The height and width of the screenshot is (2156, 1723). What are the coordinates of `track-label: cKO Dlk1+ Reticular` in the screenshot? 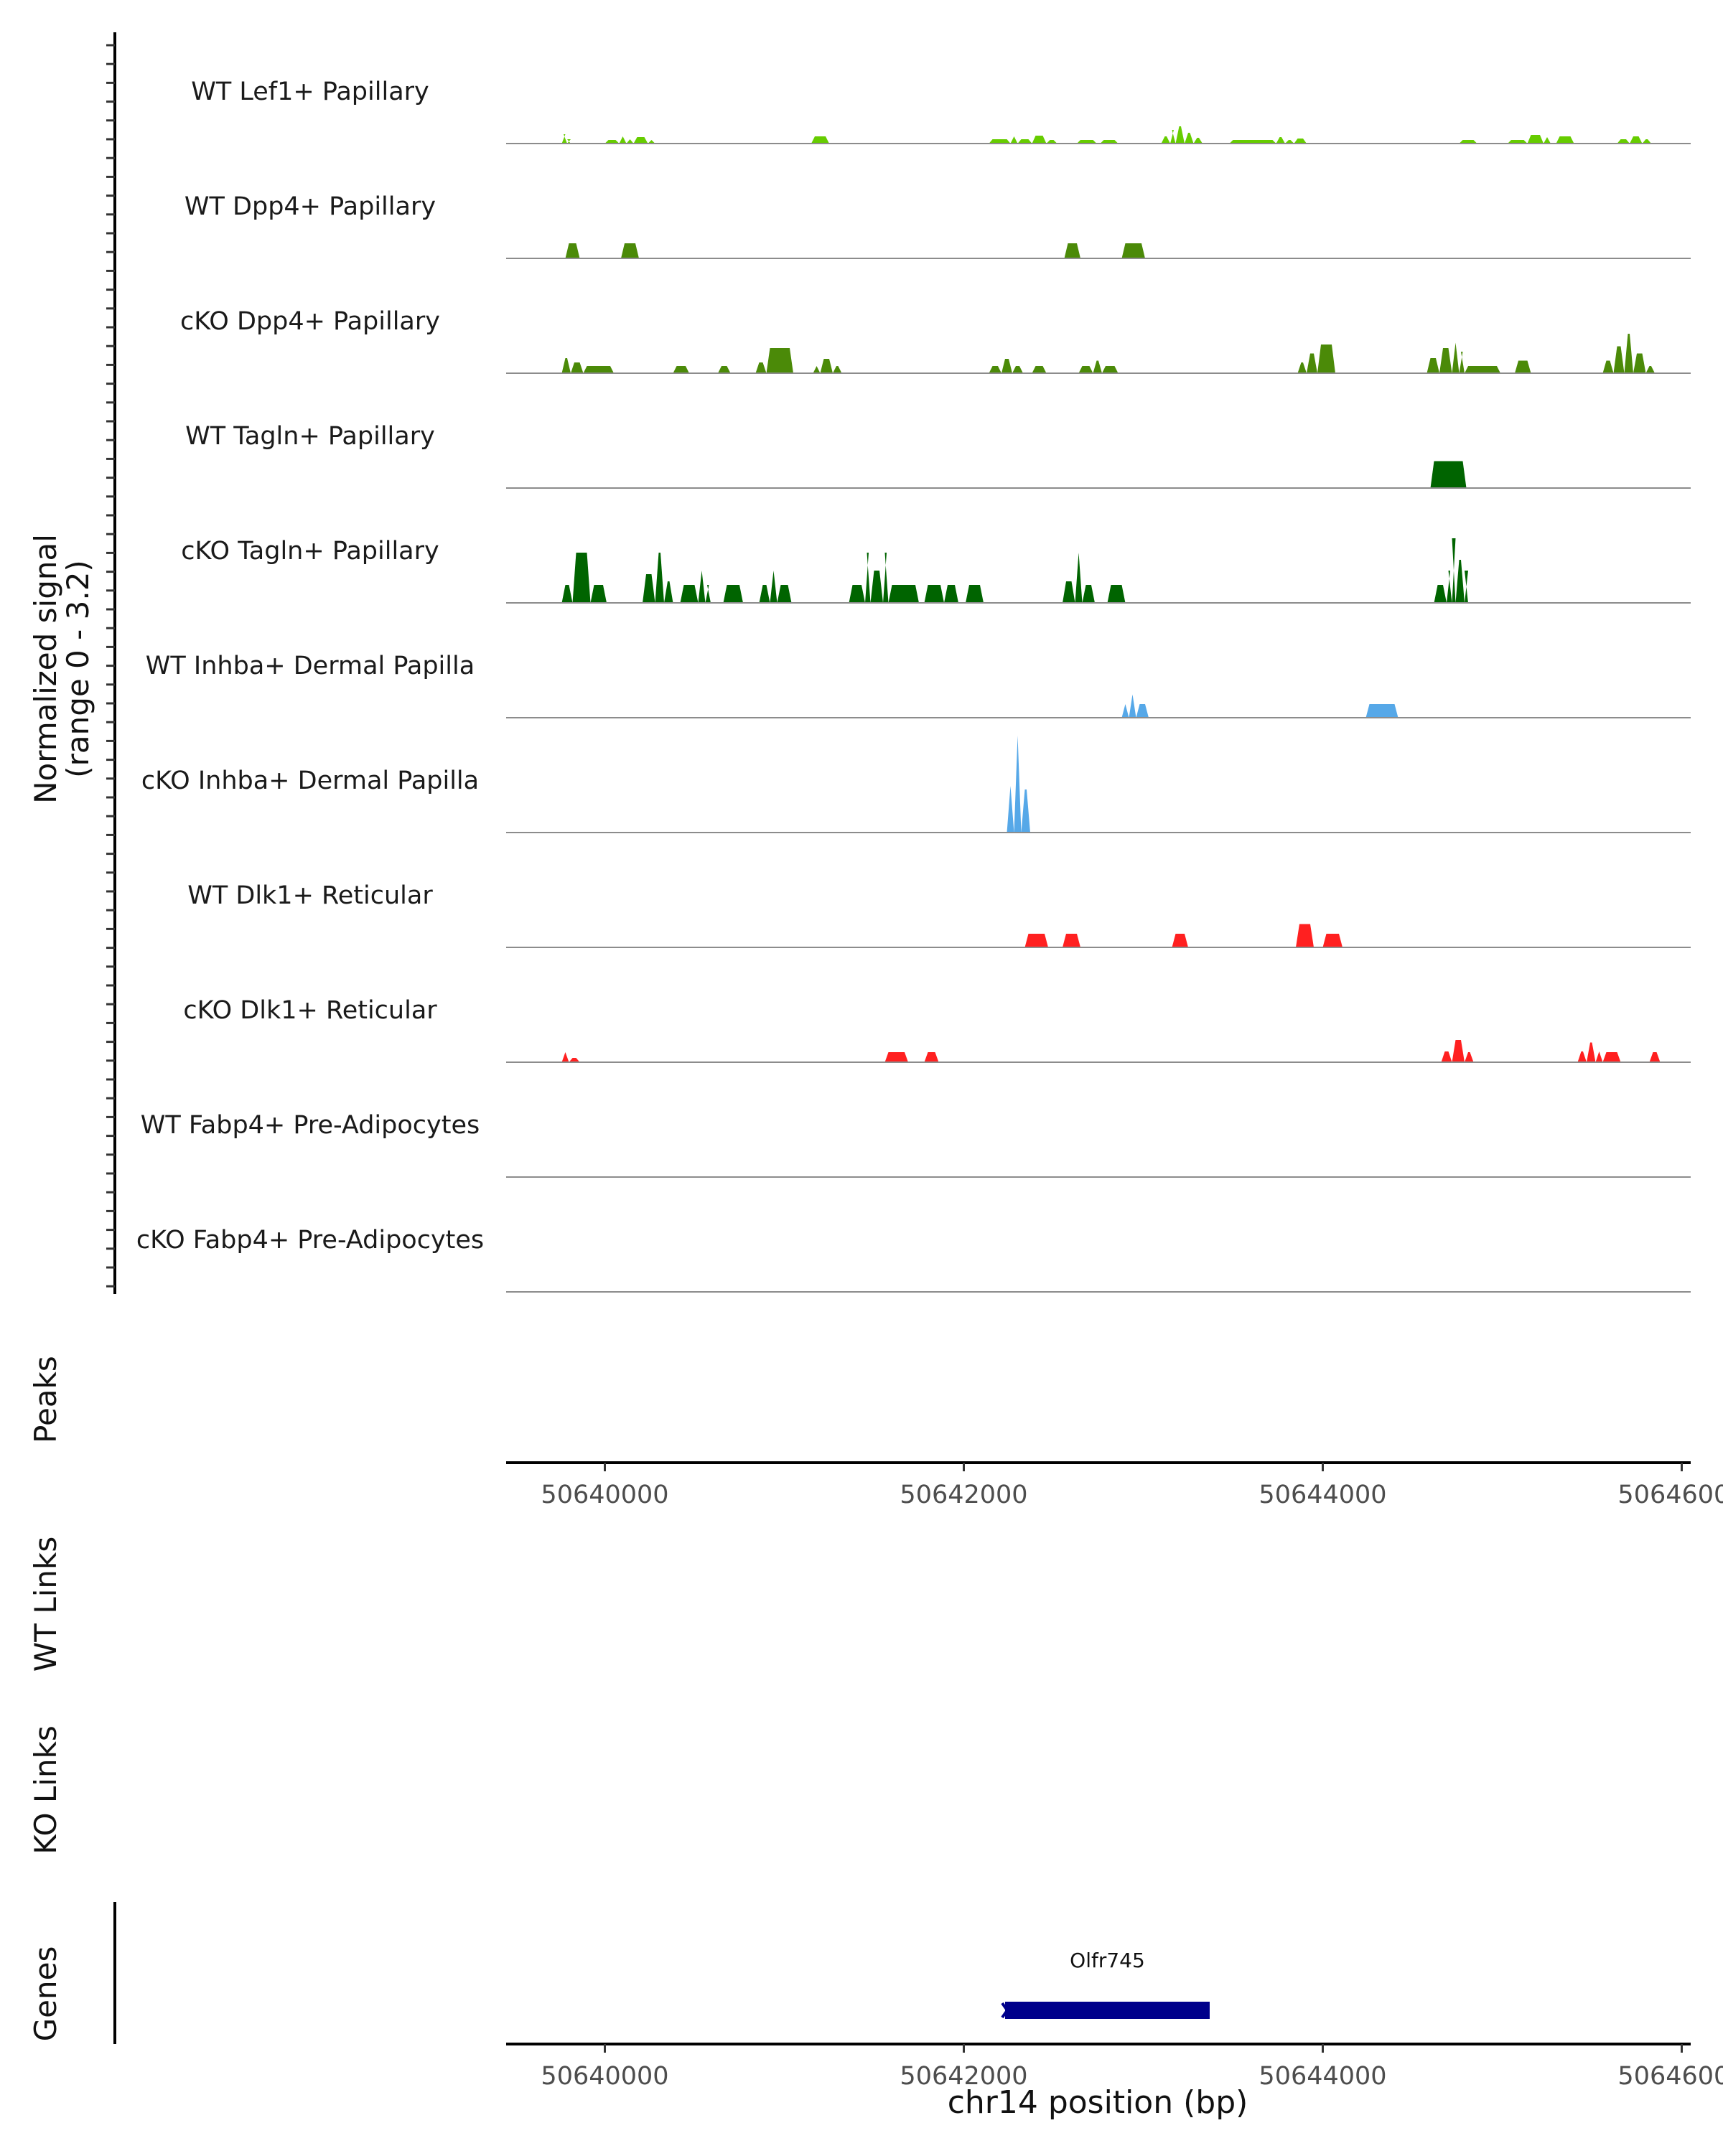 It's located at (310, 1010).